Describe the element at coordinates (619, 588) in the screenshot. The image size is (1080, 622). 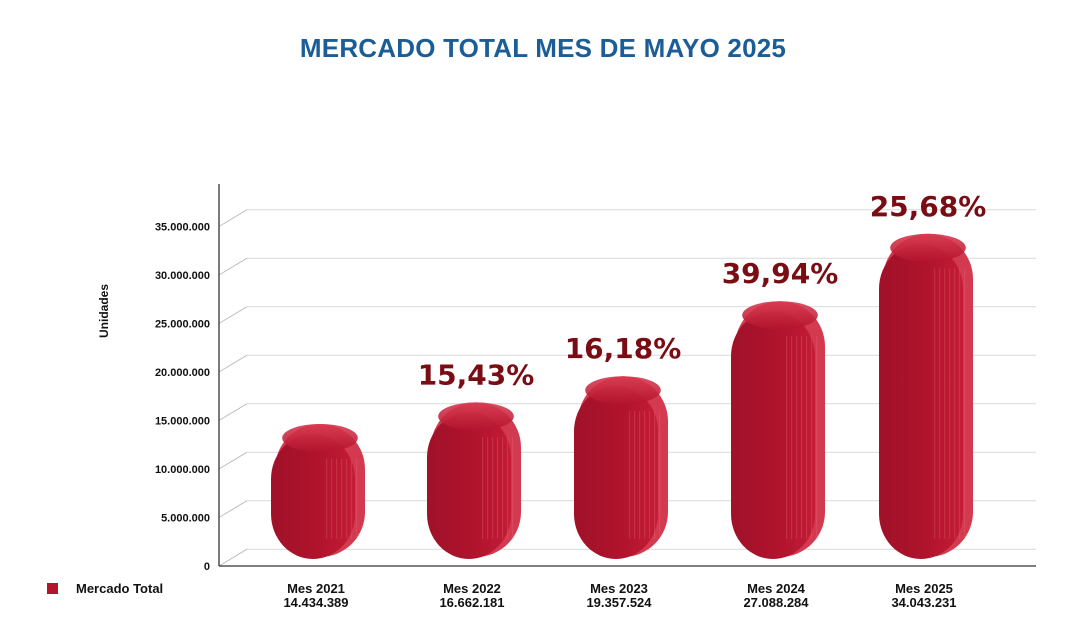
I see `x-category-label: Mes 2023` at that location.